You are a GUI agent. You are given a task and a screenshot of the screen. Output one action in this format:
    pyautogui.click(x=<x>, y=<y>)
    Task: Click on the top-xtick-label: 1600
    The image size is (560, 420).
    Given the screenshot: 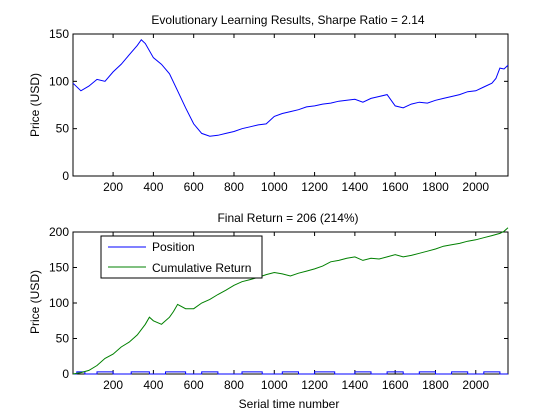 What is the action you would take?
    pyautogui.click(x=395, y=187)
    